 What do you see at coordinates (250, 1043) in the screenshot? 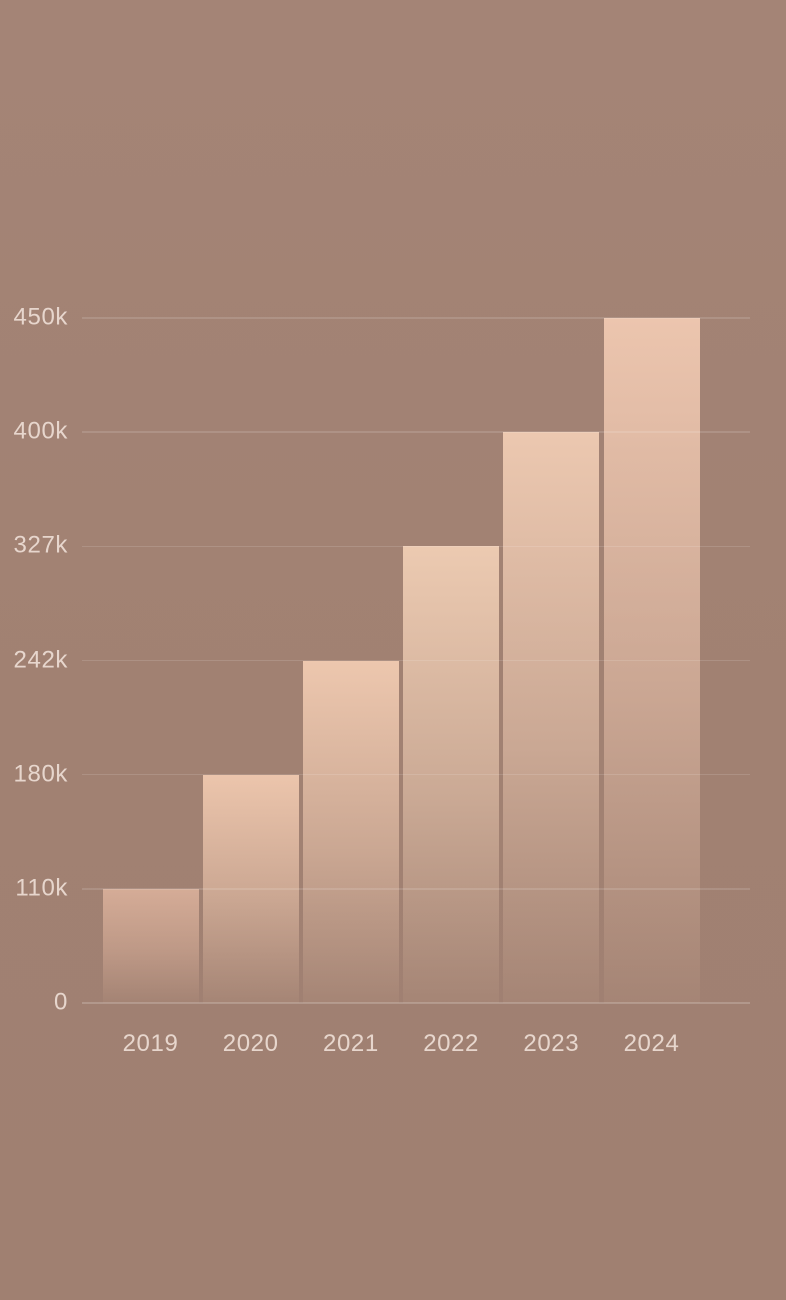
I see `x-axis-tick-label-2020: 2020` at bounding box center [250, 1043].